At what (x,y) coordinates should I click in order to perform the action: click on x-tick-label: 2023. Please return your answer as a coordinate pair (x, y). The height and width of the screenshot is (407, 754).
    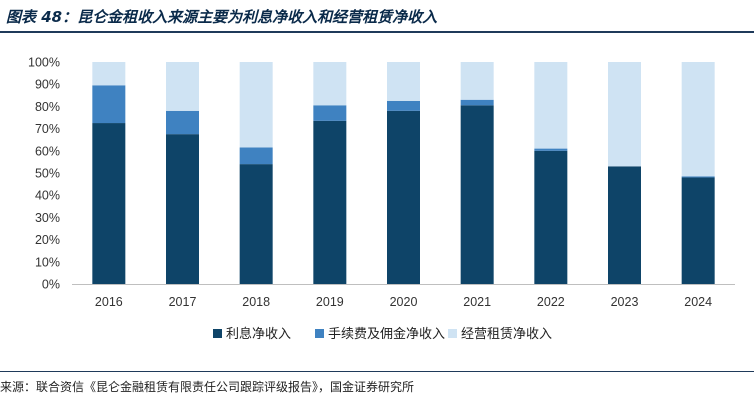
    Looking at the image, I should click on (625, 302).